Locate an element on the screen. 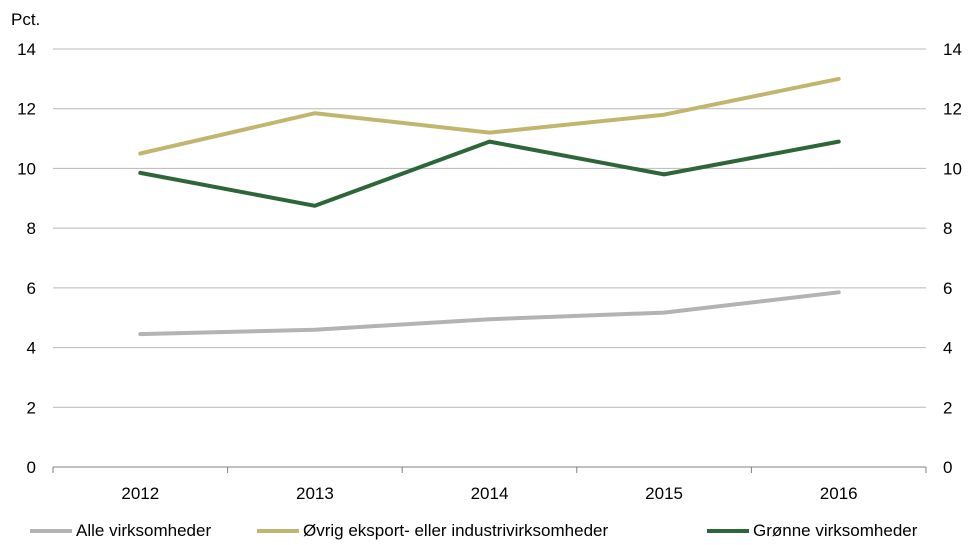 The height and width of the screenshot is (545, 977). legend-swatch-alle is located at coordinates (51, 531).